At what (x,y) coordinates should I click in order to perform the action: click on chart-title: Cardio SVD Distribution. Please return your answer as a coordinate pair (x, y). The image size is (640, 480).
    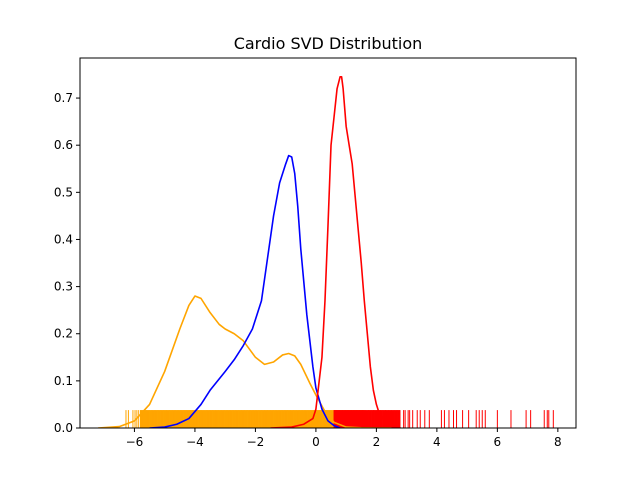
    Looking at the image, I should click on (328, 43).